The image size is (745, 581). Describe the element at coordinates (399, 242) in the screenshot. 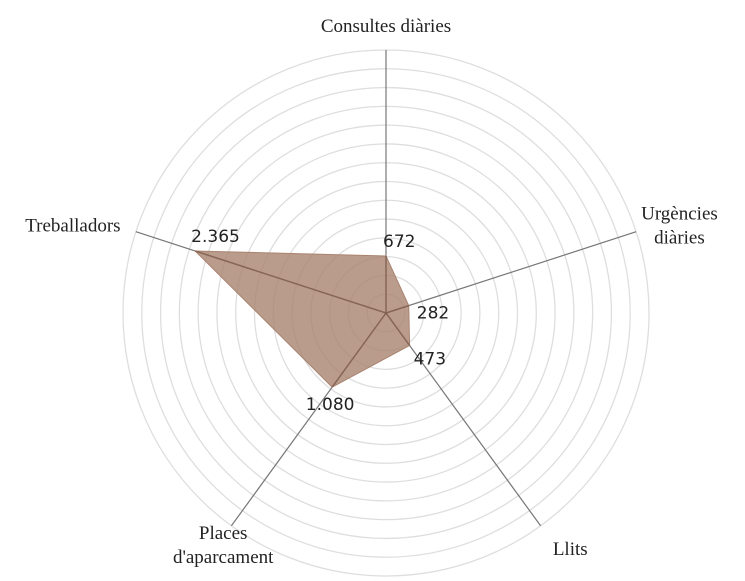

I see `value-label: 672` at that location.